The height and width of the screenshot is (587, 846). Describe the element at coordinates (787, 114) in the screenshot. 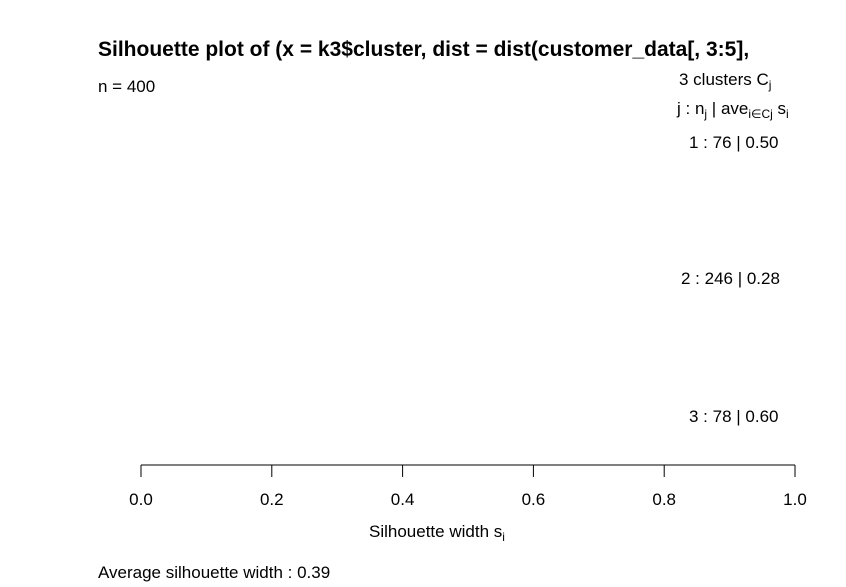

I see `columns-header-s-sub: i` at that location.